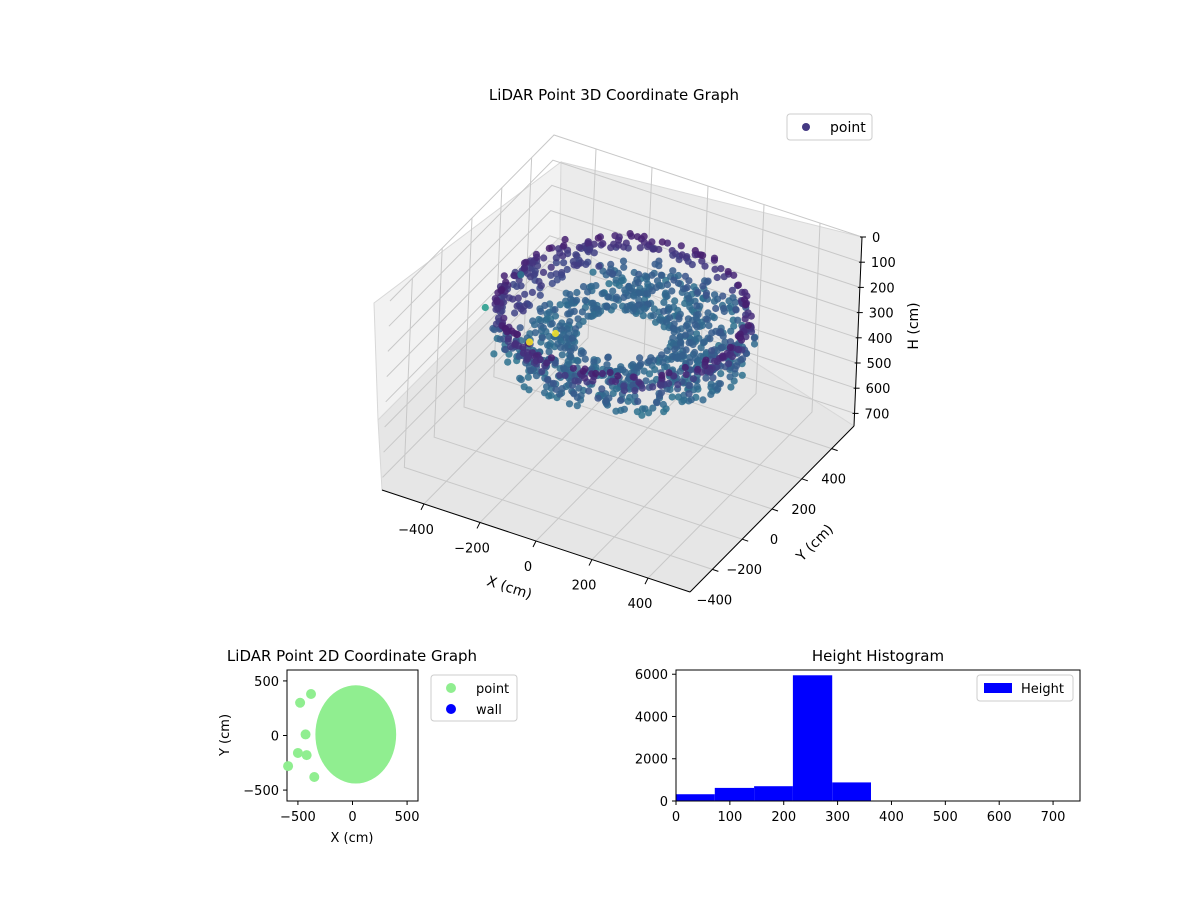 This screenshot has width=1200, height=900. What do you see at coordinates (340, 734) in the screenshot?
I see `points-2d` at bounding box center [340, 734].